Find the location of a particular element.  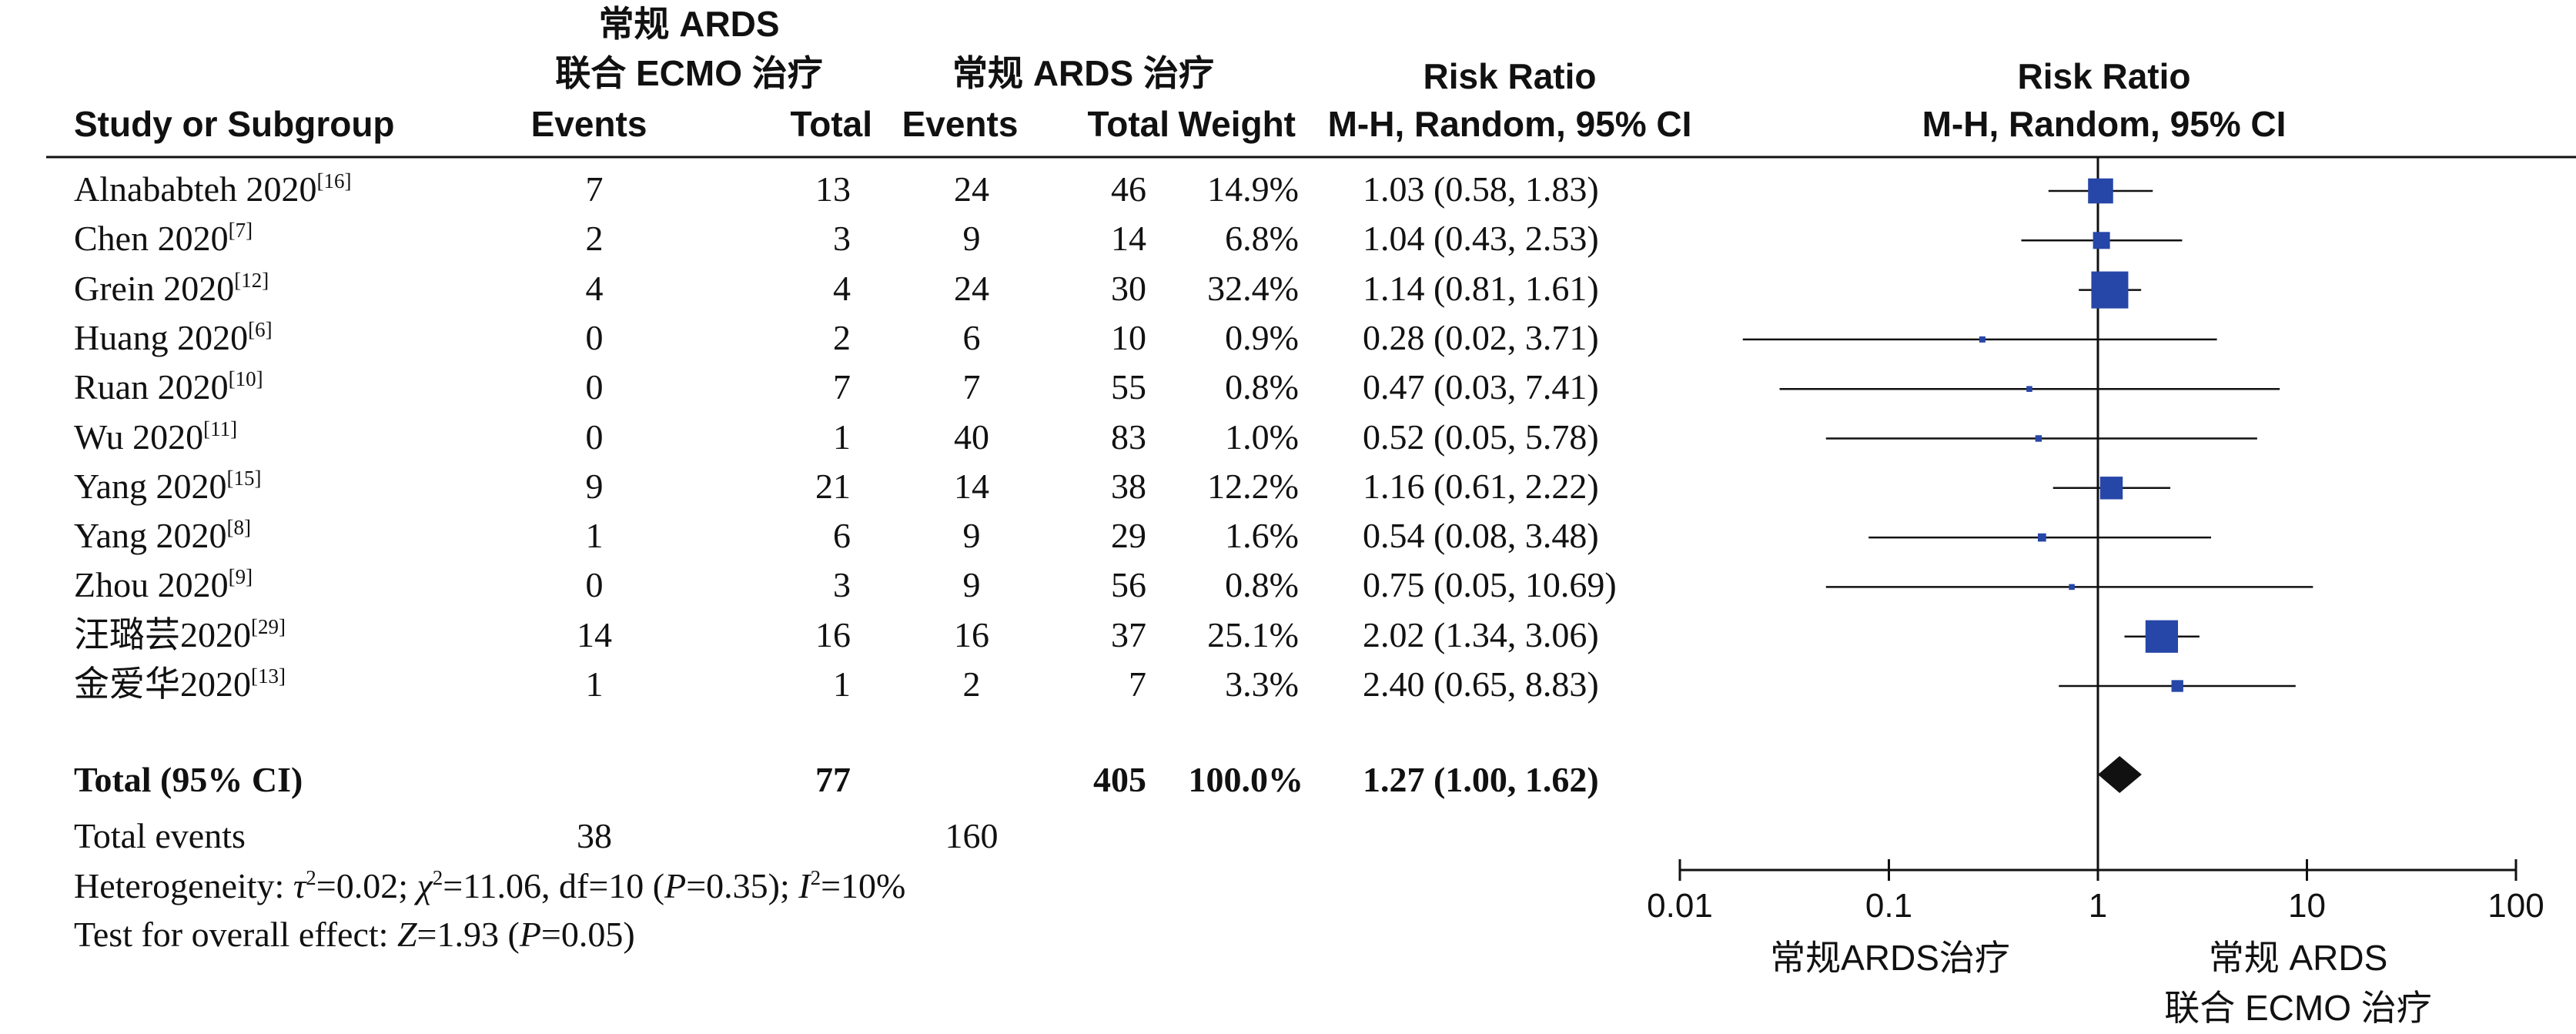

group1-total: 7 is located at coordinates (842, 387).